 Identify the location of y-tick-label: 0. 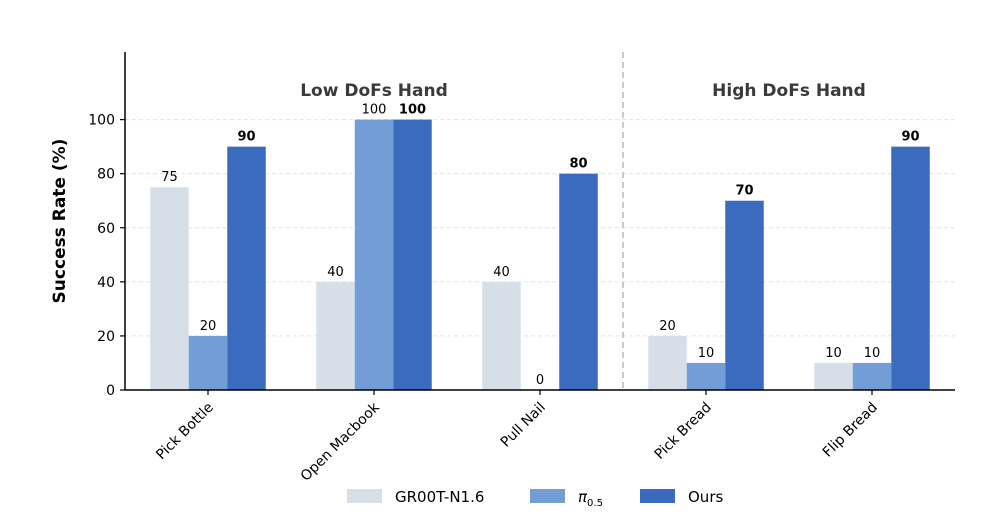
(110, 391).